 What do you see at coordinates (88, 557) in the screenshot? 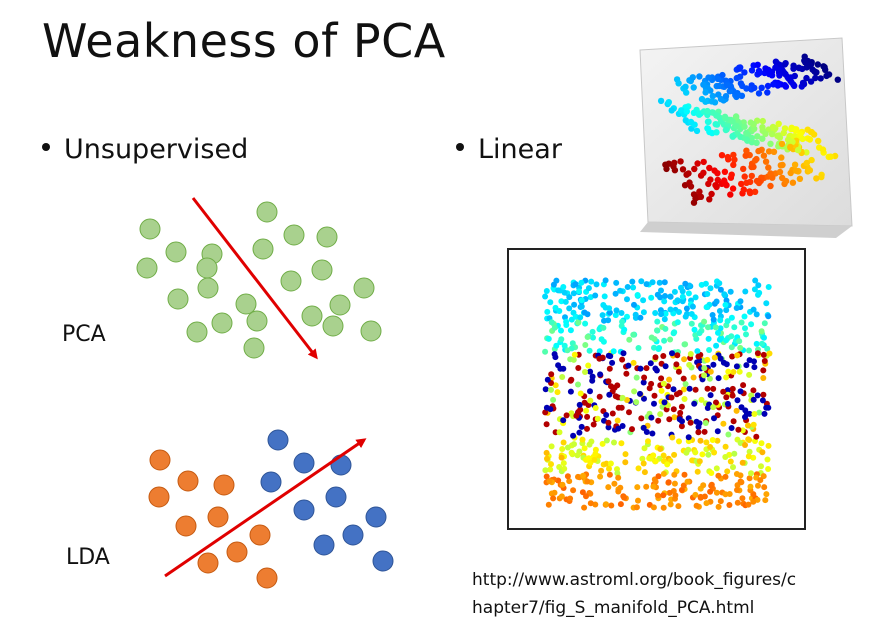
I see `lda-label: LDA` at bounding box center [88, 557].